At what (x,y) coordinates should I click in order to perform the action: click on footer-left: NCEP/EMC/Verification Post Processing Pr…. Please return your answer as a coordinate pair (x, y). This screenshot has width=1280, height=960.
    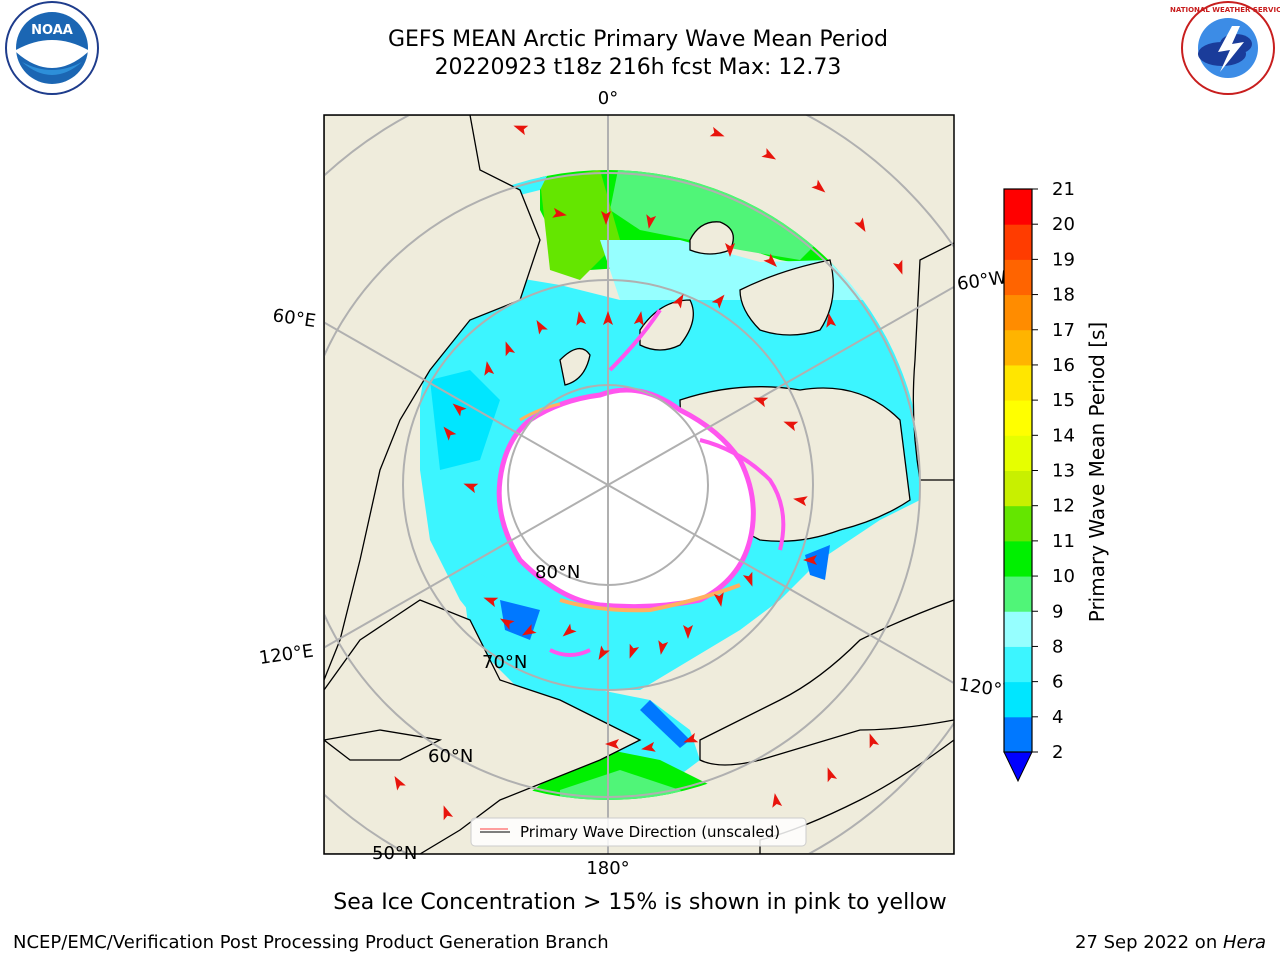
    Looking at the image, I should click on (311, 942).